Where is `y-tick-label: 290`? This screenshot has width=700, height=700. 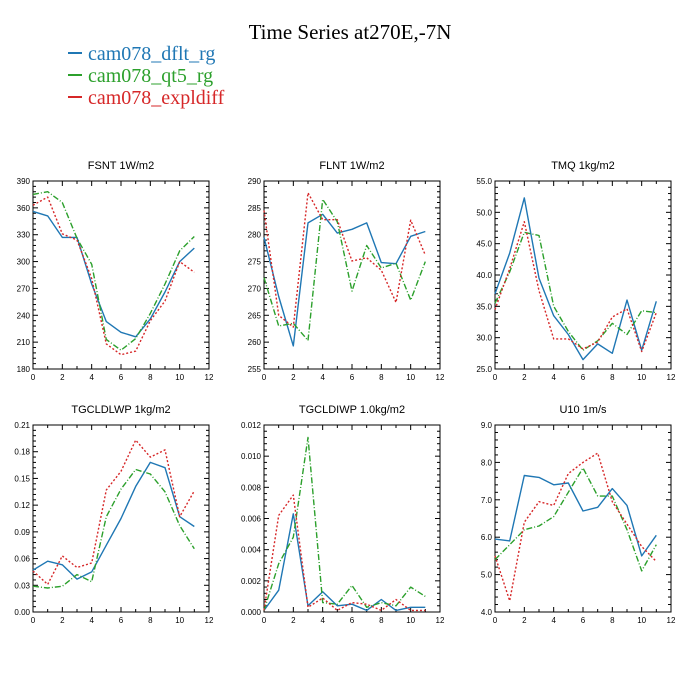
y-tick-label: 290 is located at coordinates (255, 181).